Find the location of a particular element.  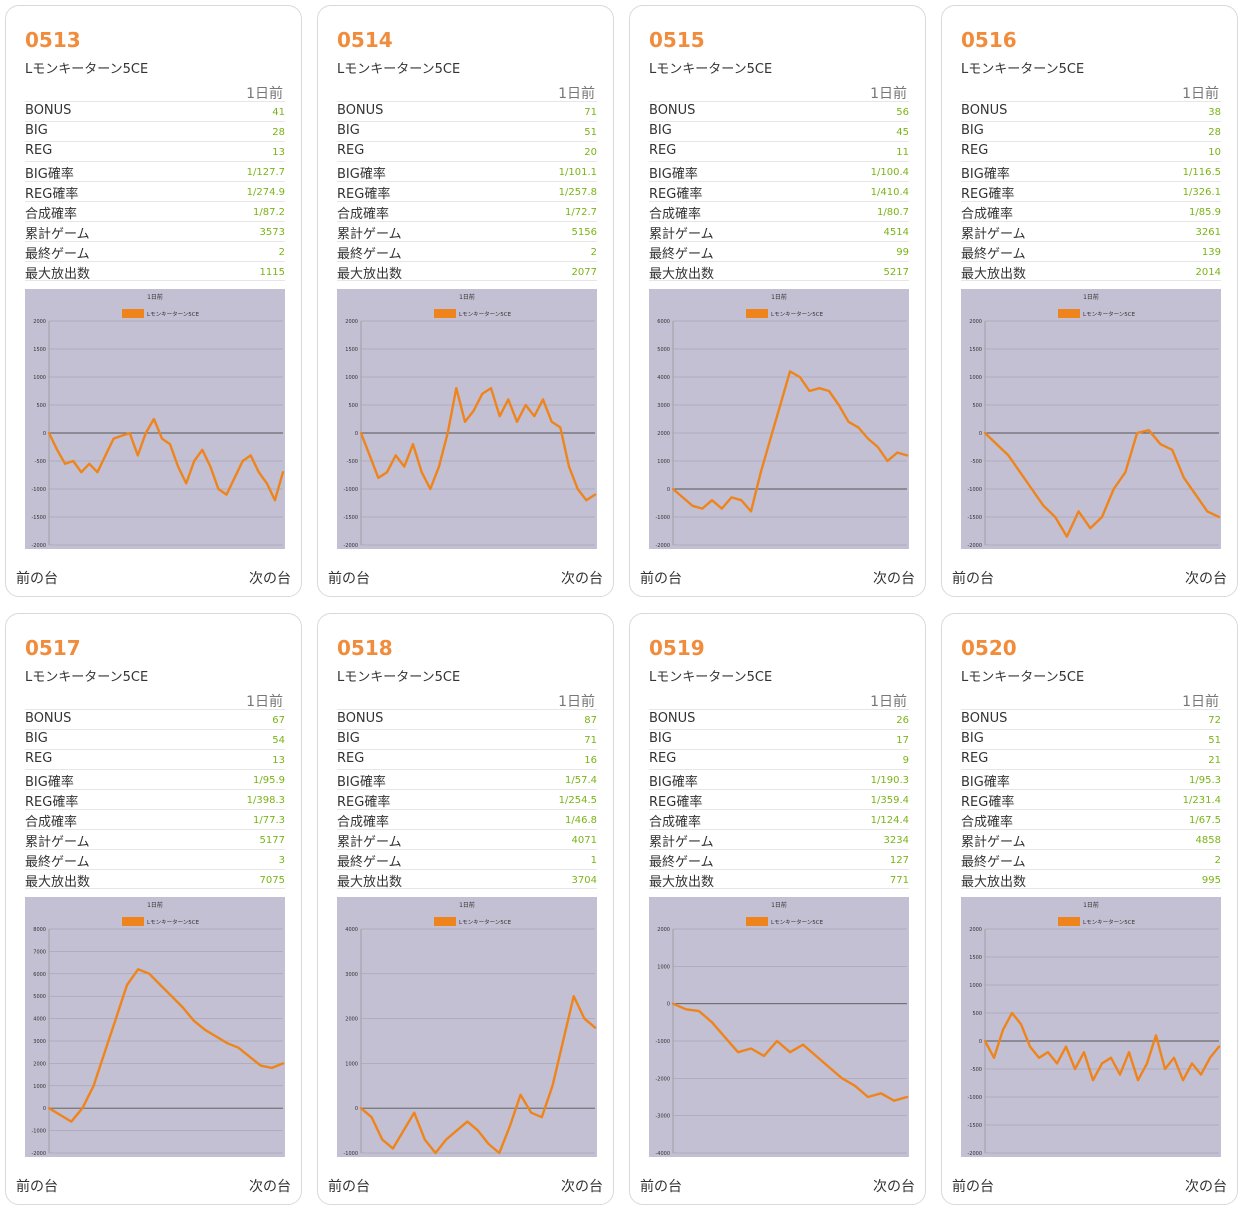

stat-row: REG 20 is located at coordinates (467, 151).